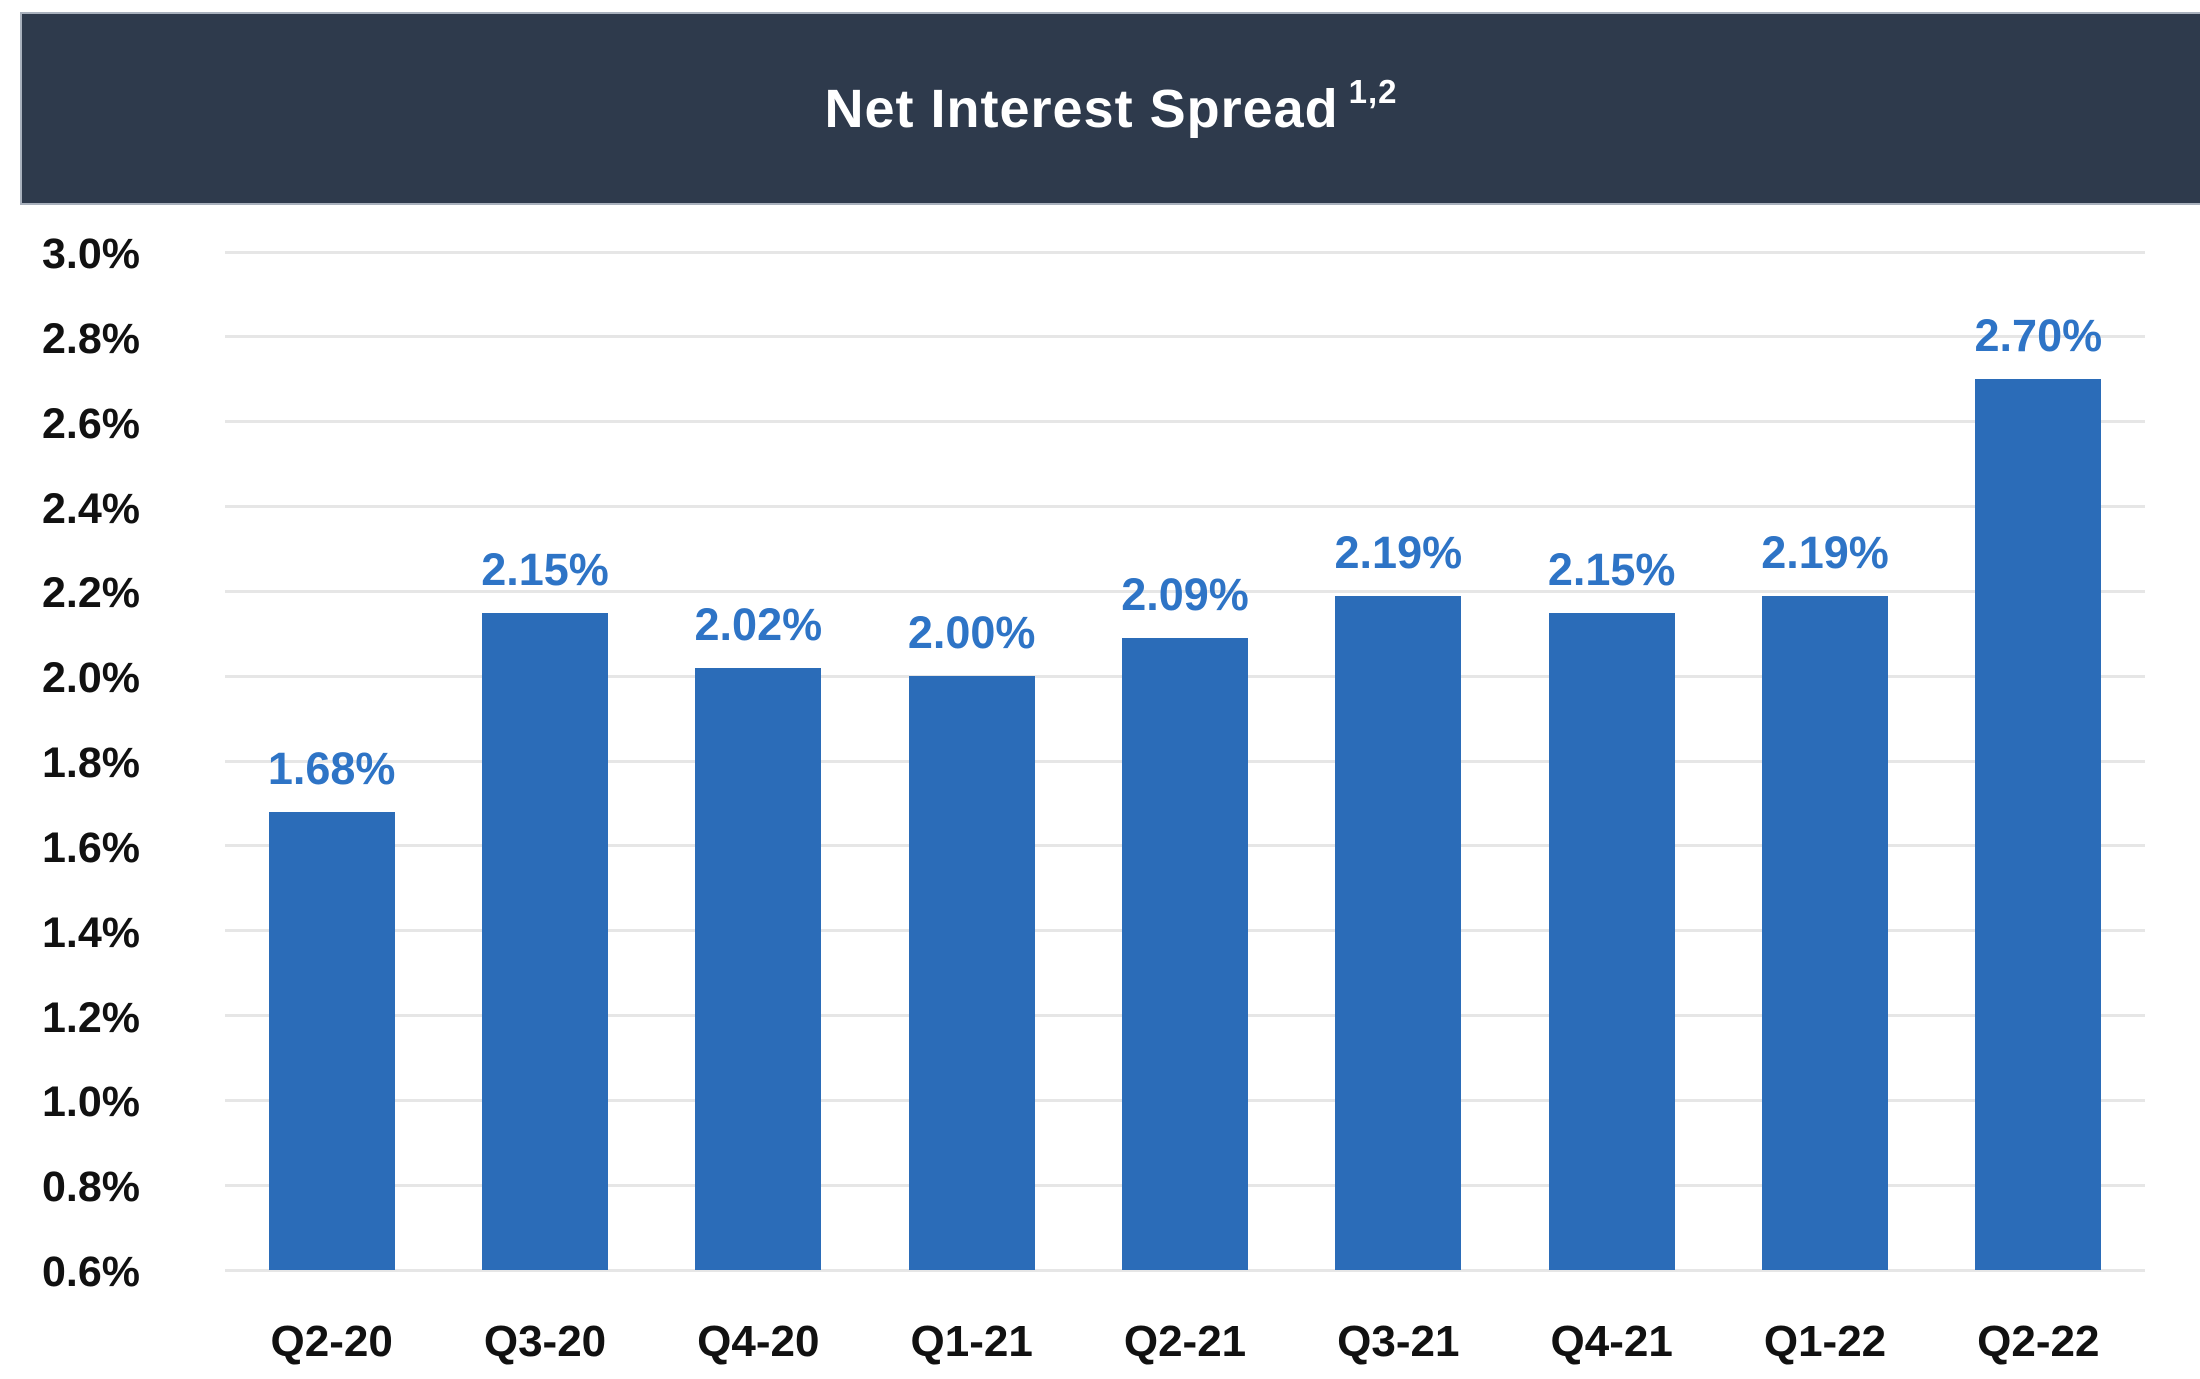 This screenshot has width=2200, height=1379. What do you see at coordinates (971, 633) in the screenshot?
I see `bar-value-label: 2.00%` at bounding box center [971, 633].